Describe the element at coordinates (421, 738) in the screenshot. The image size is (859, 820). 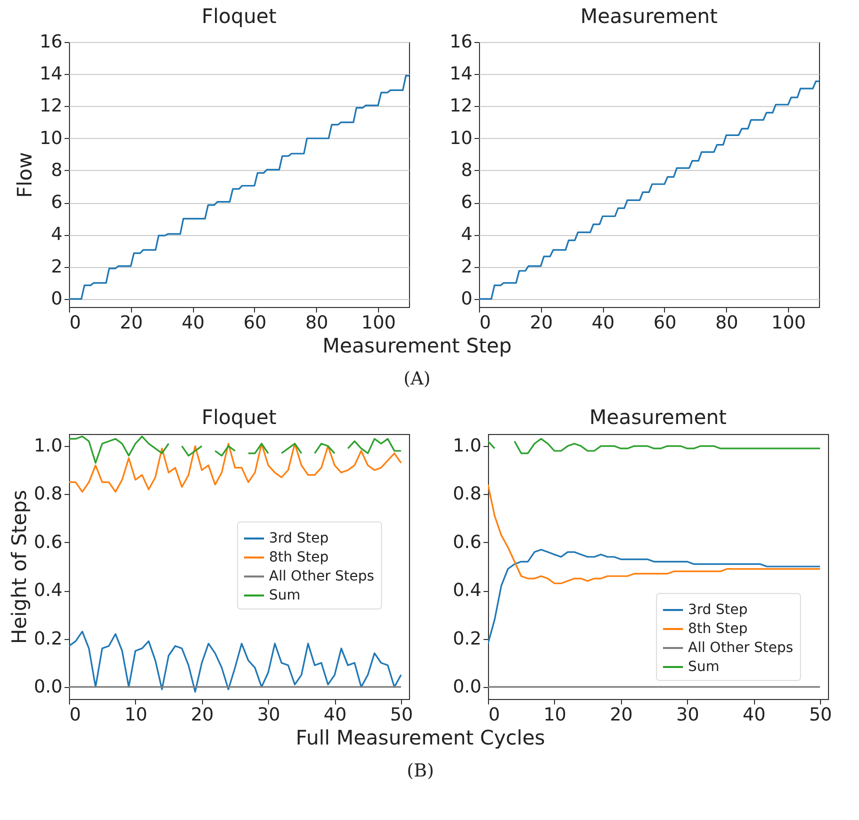
I see `x-axis-title: Full Measurement Cycles` at that location.